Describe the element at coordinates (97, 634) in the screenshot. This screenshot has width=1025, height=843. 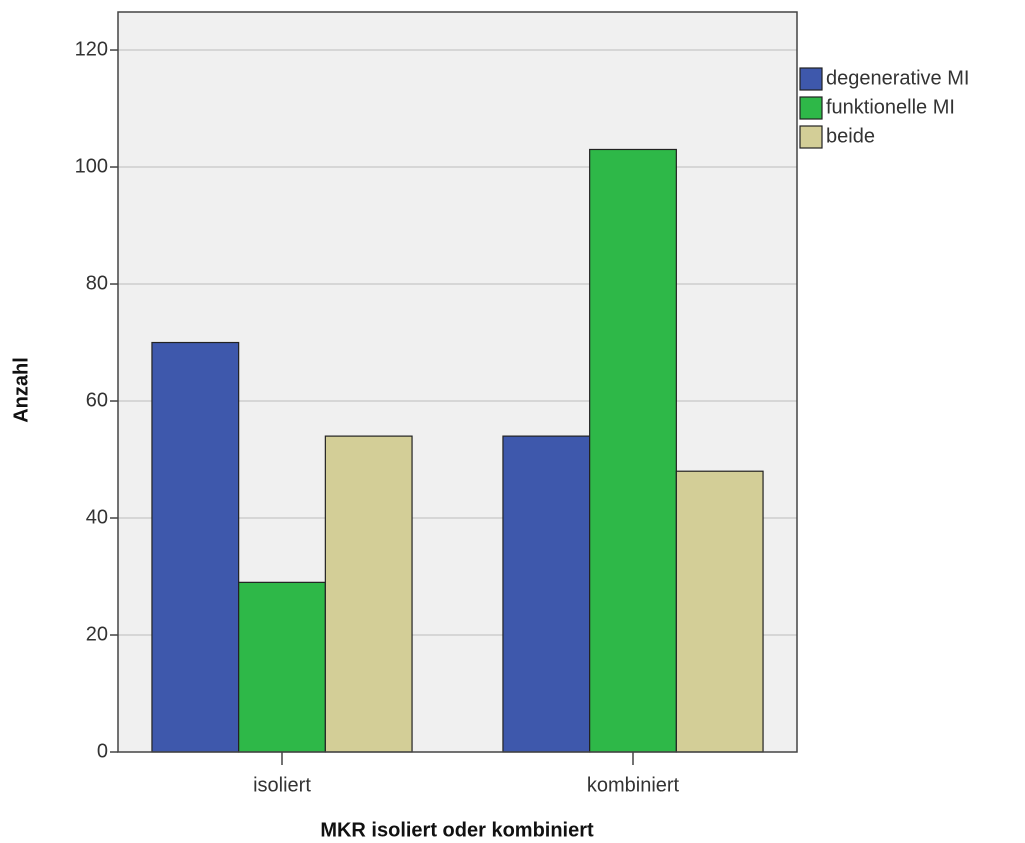
I see `y-tick-label: 20` at that location.